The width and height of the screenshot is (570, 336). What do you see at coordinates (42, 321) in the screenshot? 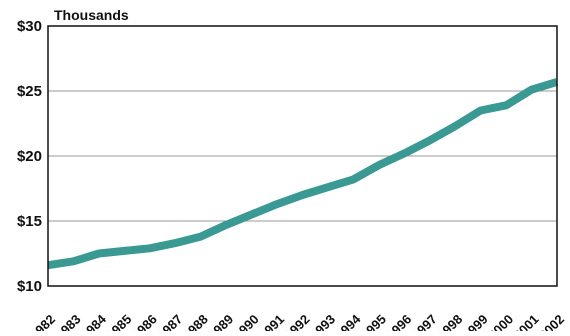
I see `x-tick-label: 1982` at bounding box center [42, 321].